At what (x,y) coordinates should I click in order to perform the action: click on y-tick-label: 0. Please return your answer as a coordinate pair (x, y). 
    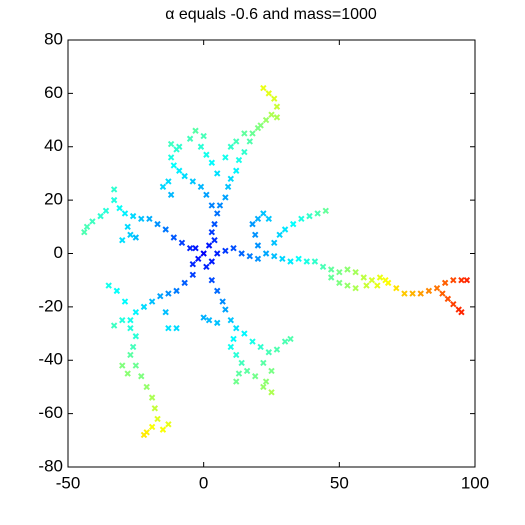
    Looking at the image, I should click on (58, 252).